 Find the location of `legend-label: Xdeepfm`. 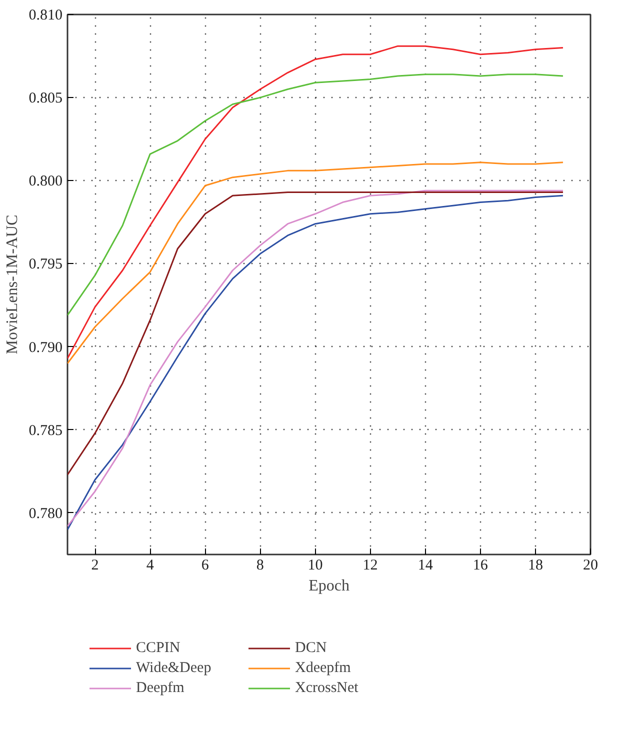

legend-label: Xdeepfm is located at coordinates (323, 668).